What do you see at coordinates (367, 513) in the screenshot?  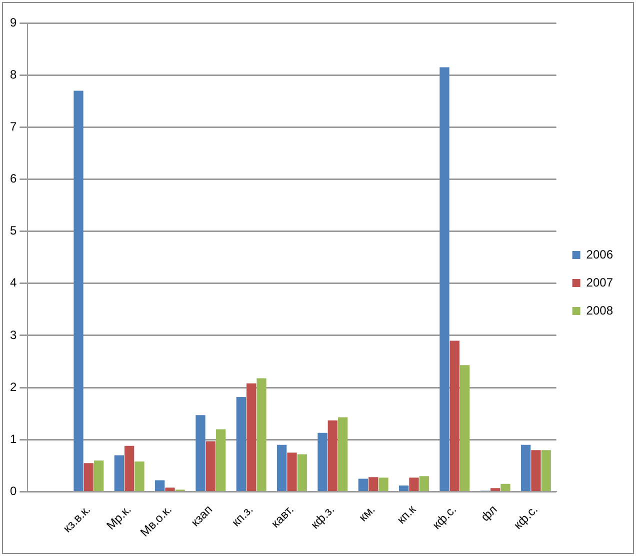 I see `x-tick-label: км.` at bounding box center [367, 513].